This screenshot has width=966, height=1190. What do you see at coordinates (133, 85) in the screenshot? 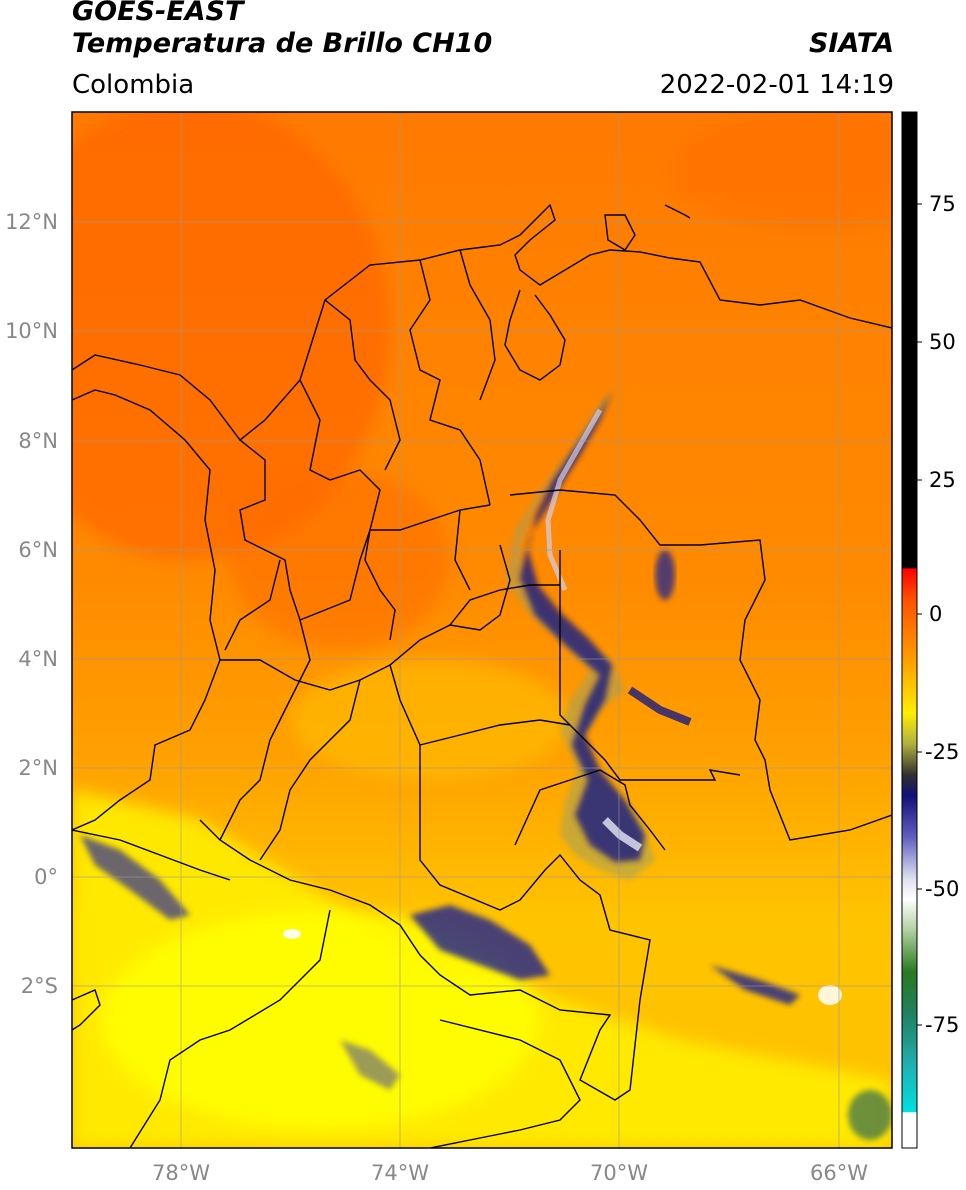
I see `region-label: Colombia` at bounding box center [133, 85].